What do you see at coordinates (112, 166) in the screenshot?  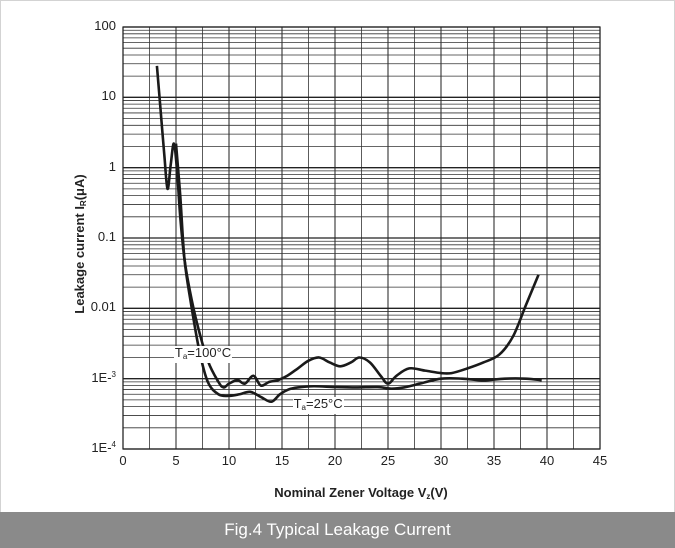 I see `y-tick-label: 1` at bounding box center [112, 166].